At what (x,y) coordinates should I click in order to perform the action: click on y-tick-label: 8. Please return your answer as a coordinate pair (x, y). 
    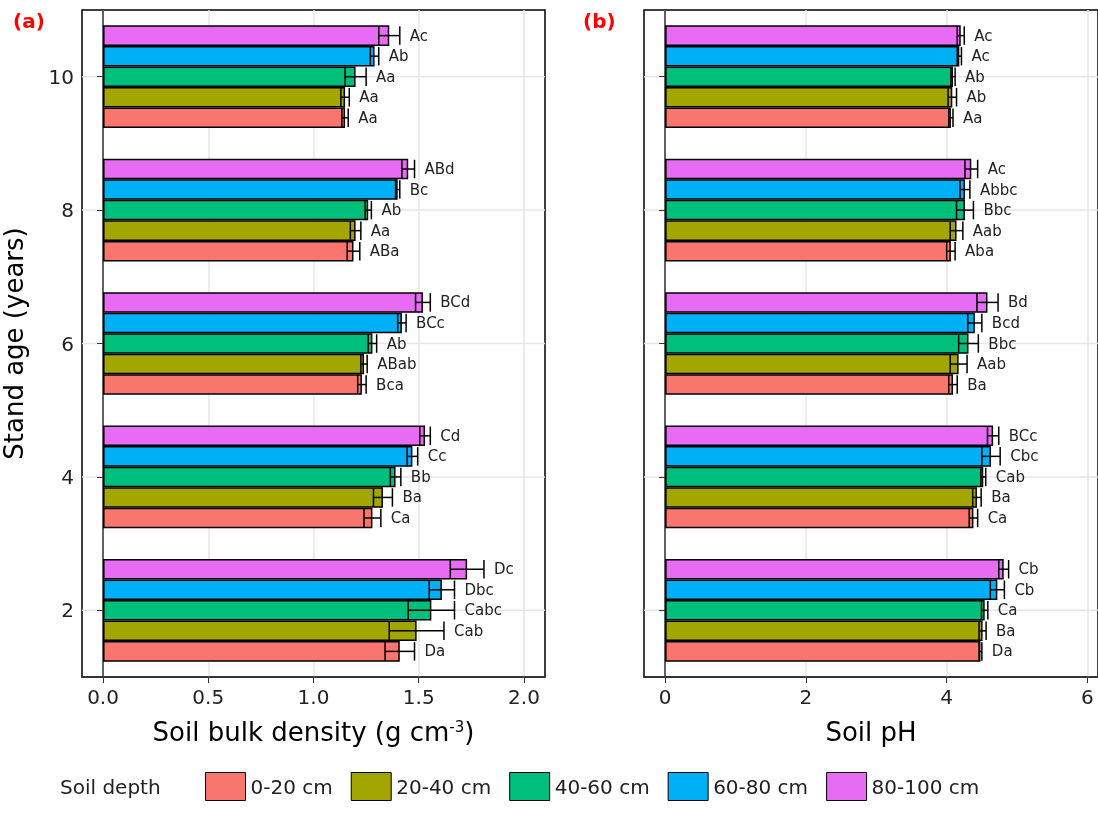
    Looking at the image, I should click on (67, 210).